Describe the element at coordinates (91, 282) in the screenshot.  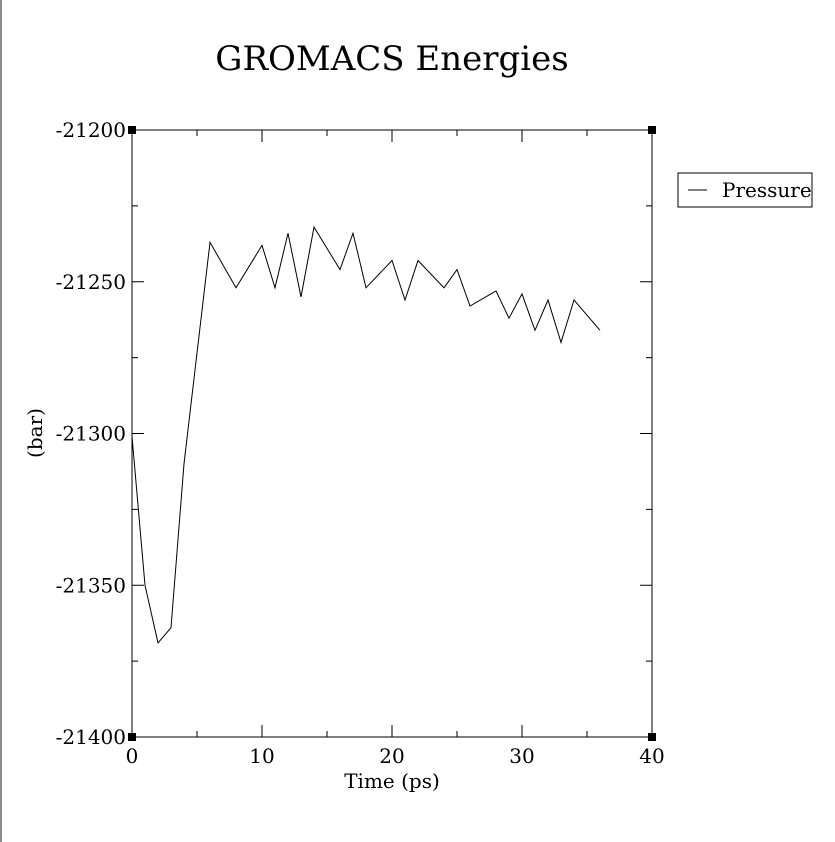
I see `y-tick-label: -21250` at that location.